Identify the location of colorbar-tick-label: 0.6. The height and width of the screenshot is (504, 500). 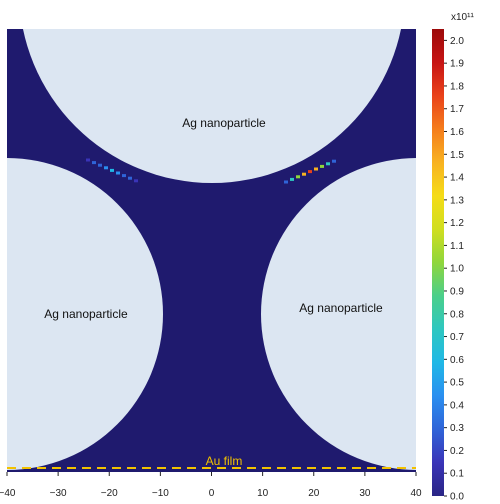
(457, 360).